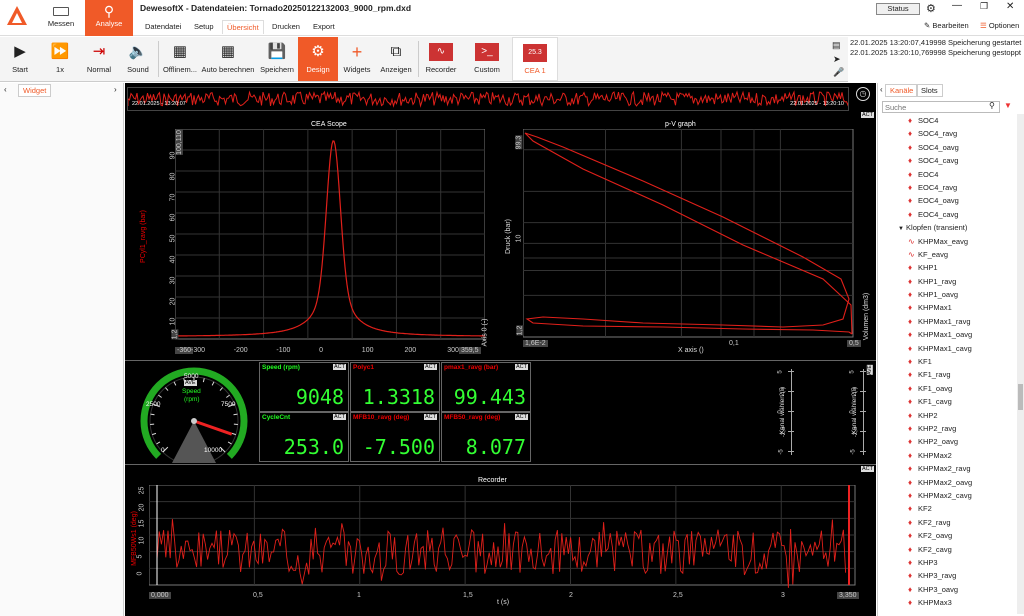 Image resolution: width=1024 pixels, height=616 pixels. I want to click on channel-item: ♦ KHPMax2_ravg, so click(947, 468).